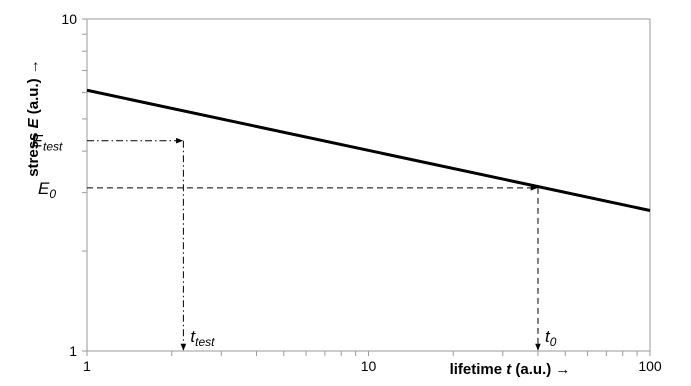  Describe the element at coordinates (33, 118) in the screenshot. I see `y-axis-label: stress E (a.u.) →` at that location.